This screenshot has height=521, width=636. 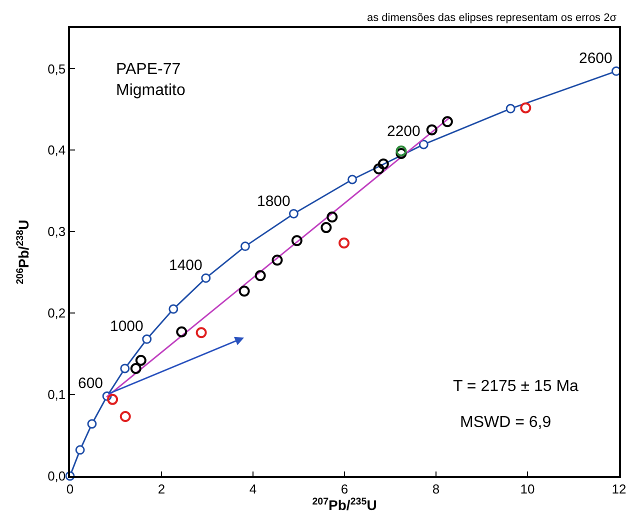 What do you see at coordinates (506, 422) in the screenshot?
I see `annotation: MSWD = 6,9` at bounding box center [506, 422].